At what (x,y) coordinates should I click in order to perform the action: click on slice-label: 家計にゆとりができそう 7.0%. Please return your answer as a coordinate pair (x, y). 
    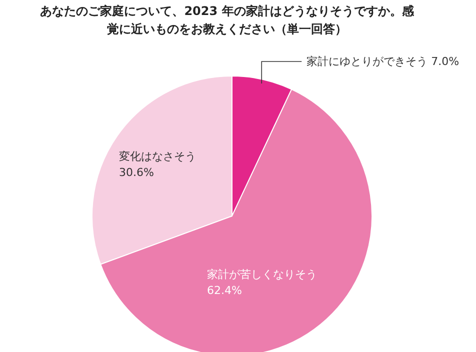
    Looking at the image, I should click on (383, 61).